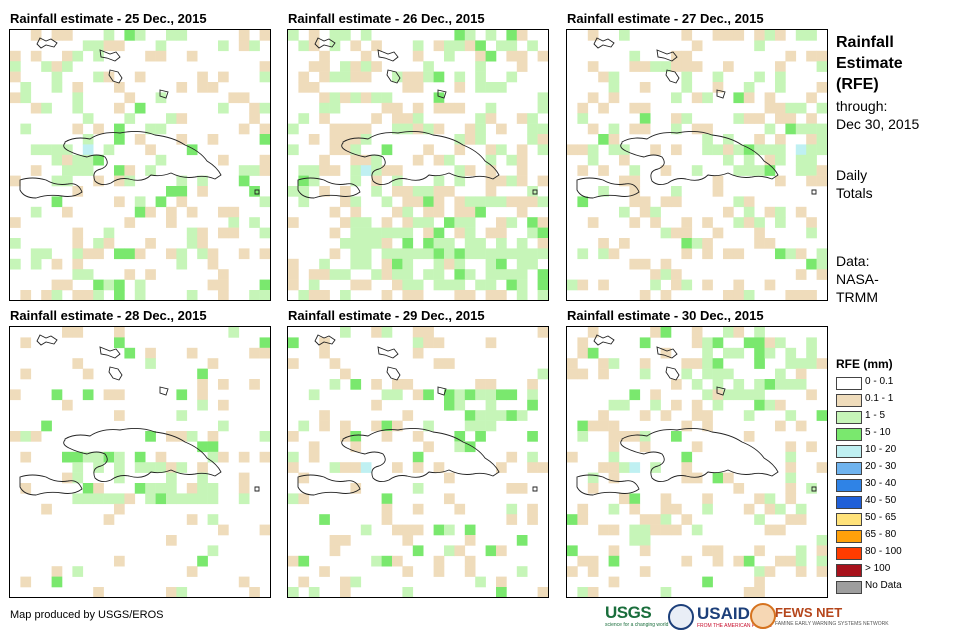  What do you see at coordinates (881, 517) in the screenshot?
I see `legend-label: 50 - 65` at bounding box center [881, 517].